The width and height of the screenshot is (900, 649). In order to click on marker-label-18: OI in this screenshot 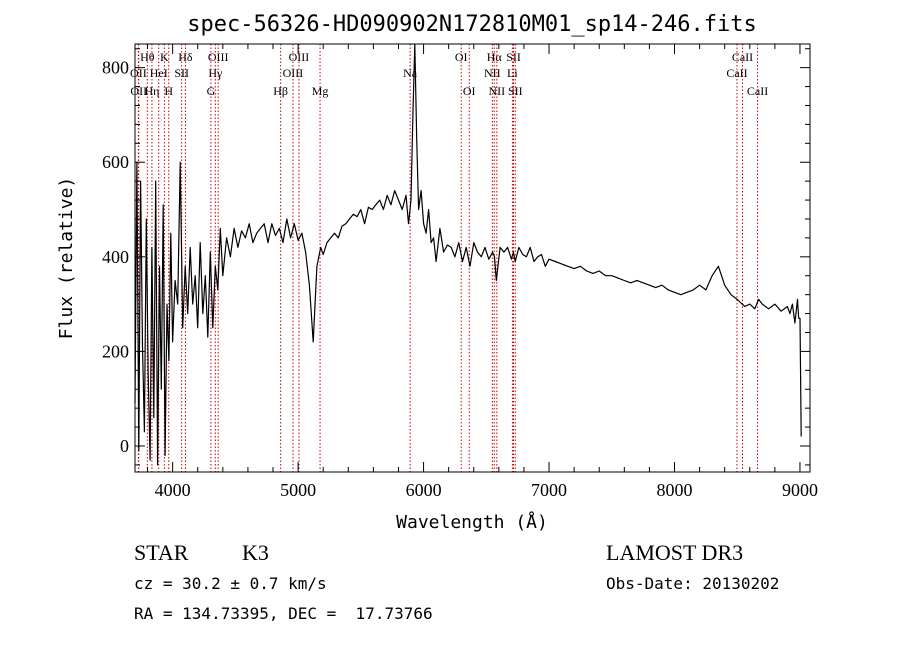, I will do `click(469, 91)`.